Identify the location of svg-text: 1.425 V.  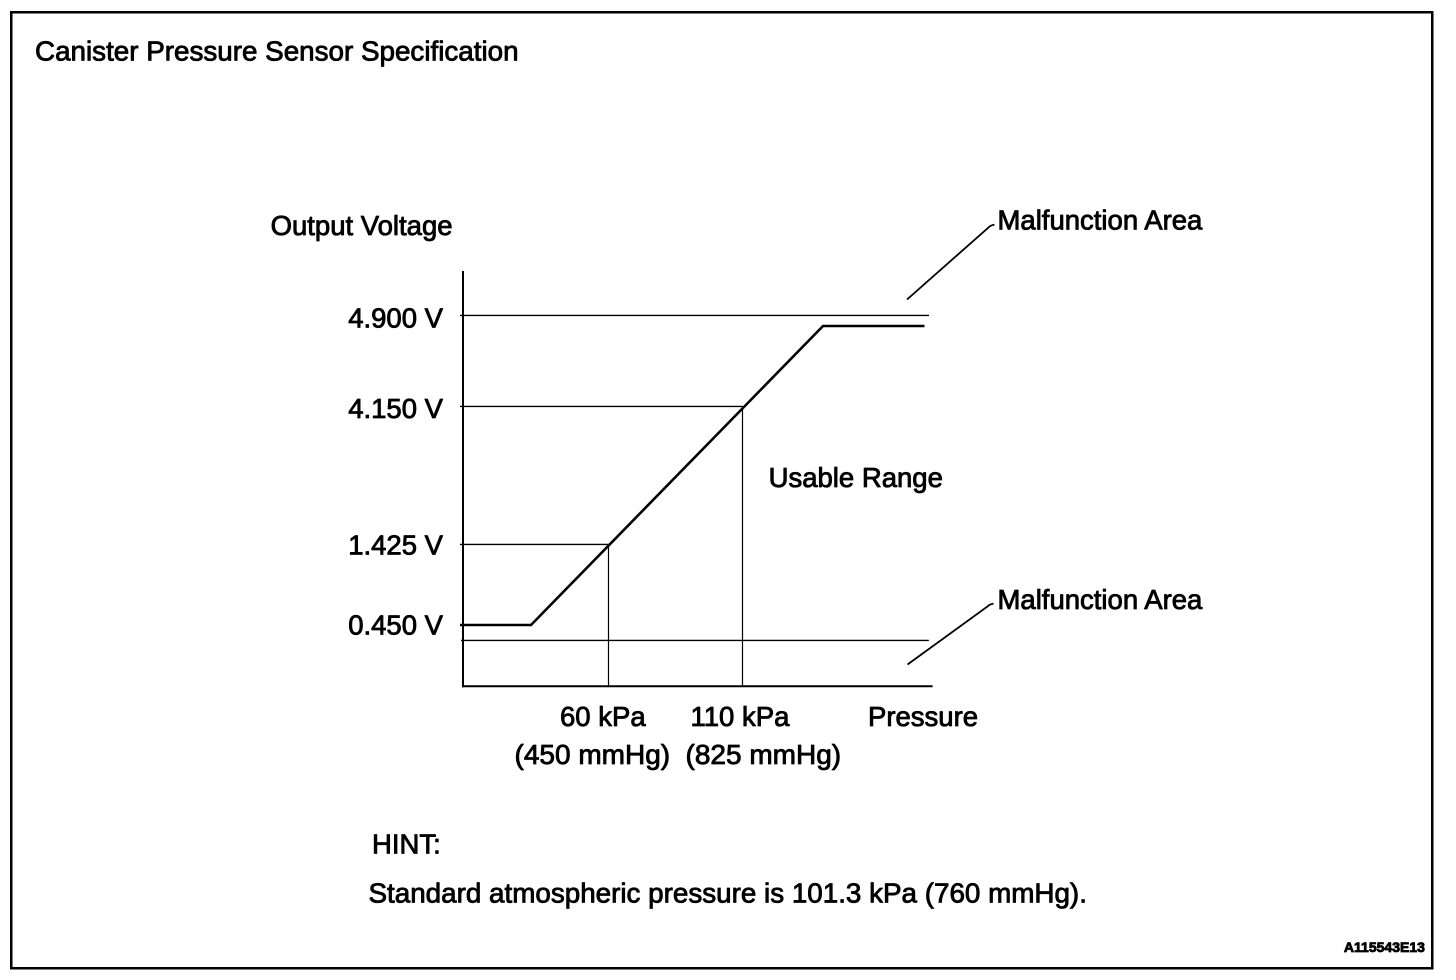
(395, 544).